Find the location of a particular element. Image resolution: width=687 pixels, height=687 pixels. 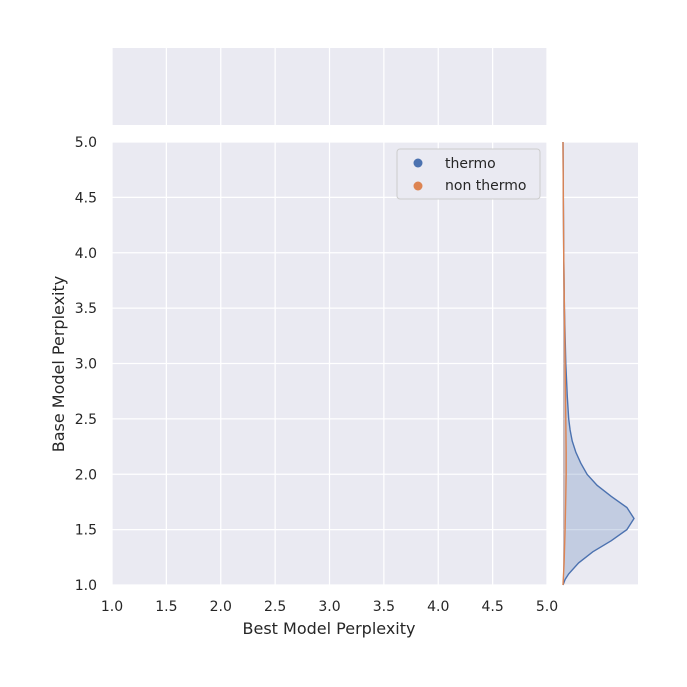

y-tick-label: 1.5 is located at coordinates (86, 531).